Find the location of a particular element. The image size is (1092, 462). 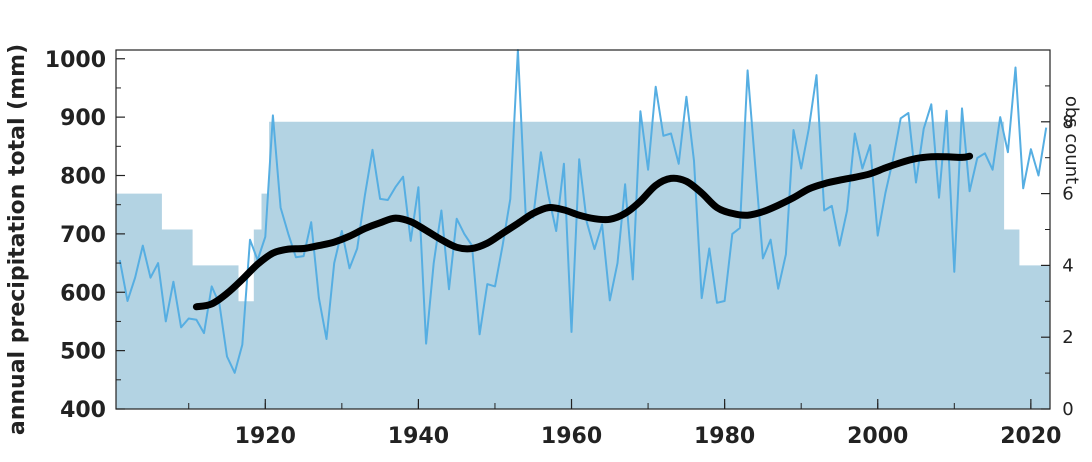

y-axis-ticks: 400 500 600 700 800 900 1000 is located at coordinates (85, 235).